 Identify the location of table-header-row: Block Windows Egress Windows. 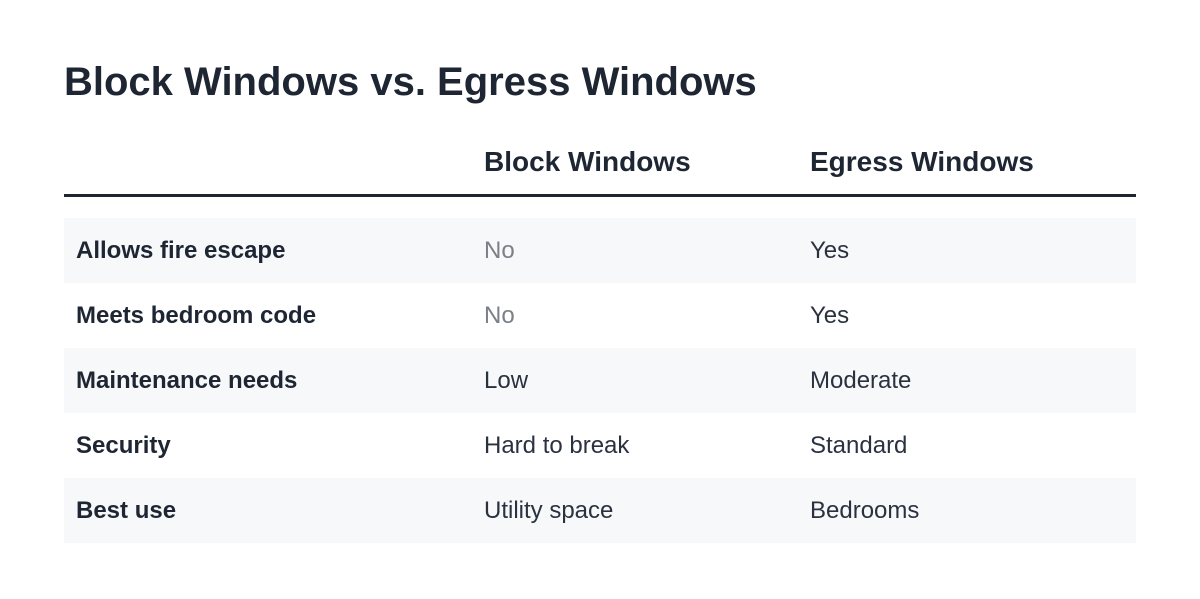
(600, 162).